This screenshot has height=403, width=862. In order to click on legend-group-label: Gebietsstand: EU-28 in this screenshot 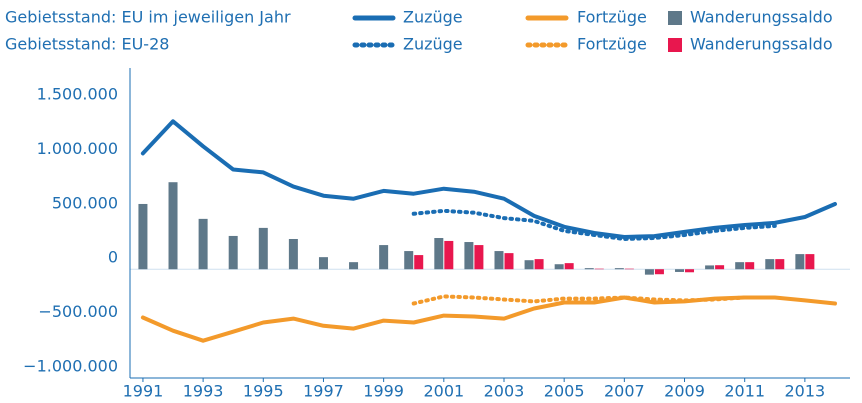, I will do `click(87, 44)`.